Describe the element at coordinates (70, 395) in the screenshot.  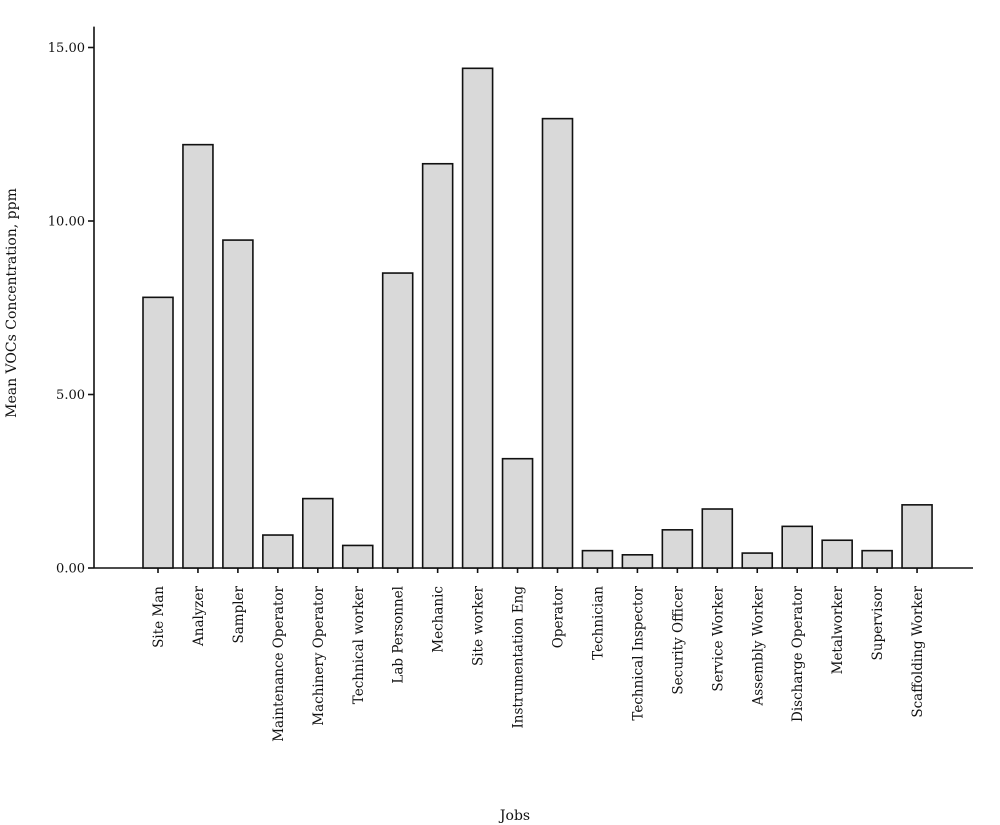
I see `y-tick-label: 5.00` at that location.